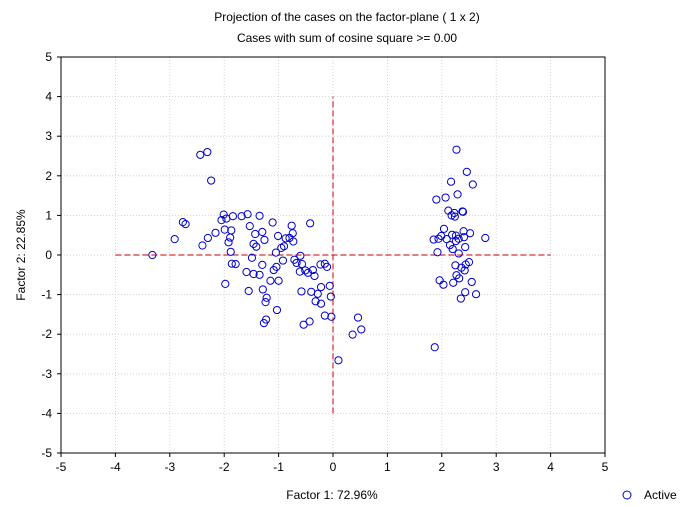  I want to click on y-tick-label: 0, so click(48, 255).